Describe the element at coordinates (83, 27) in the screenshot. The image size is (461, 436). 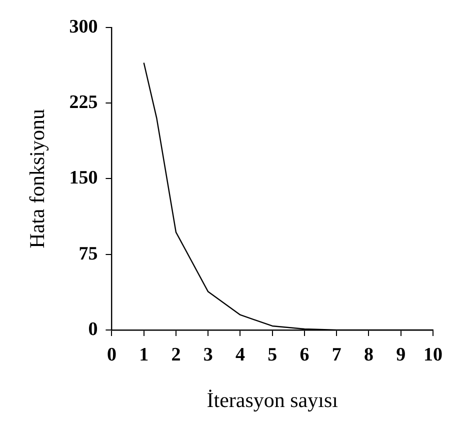
I see `y-tick-label: 300` at that location.